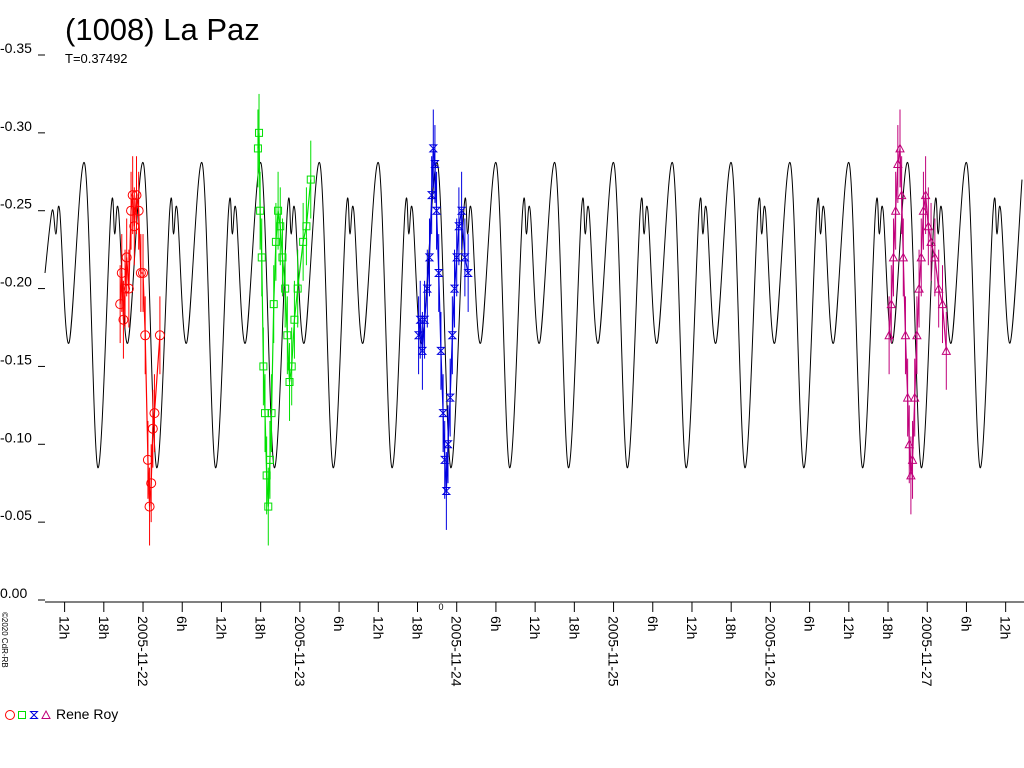 The image size is (1024, 768). I want to click on x-tick-label: 2005-11-23, so click(300, 651).